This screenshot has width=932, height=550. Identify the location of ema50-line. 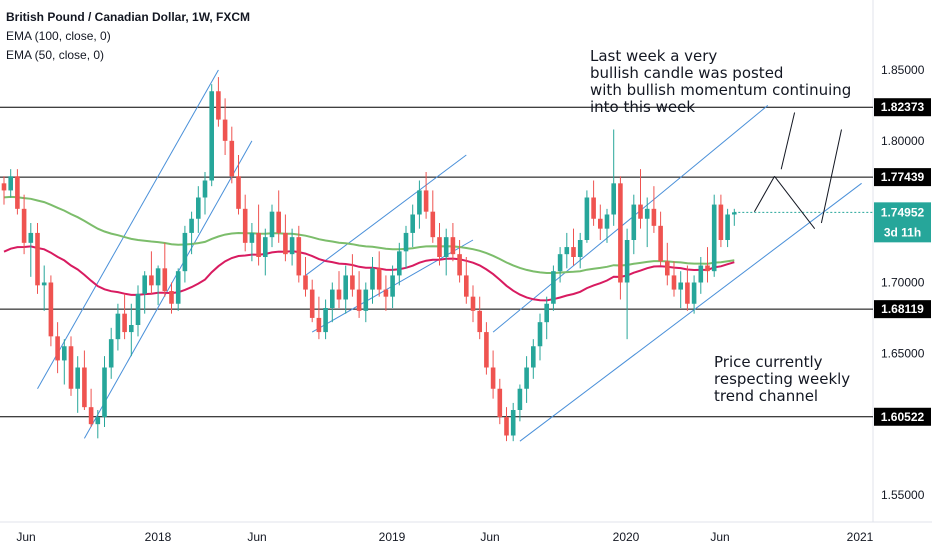
(369, 273).